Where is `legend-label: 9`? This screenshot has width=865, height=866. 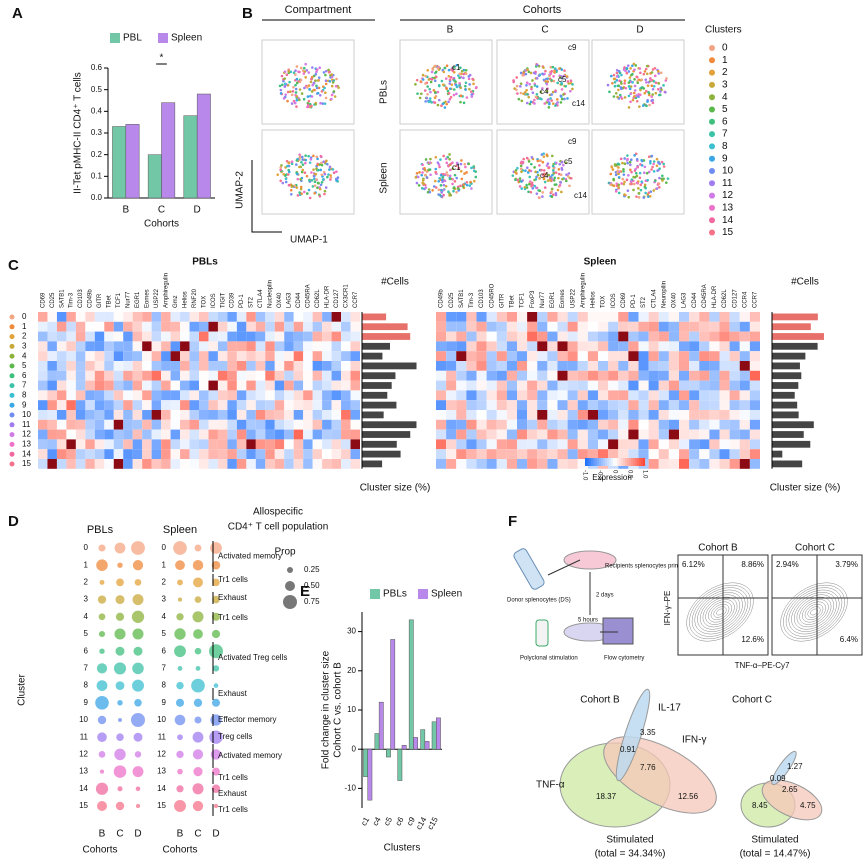 legend-label: 9 is located at coordinates (725, 158).